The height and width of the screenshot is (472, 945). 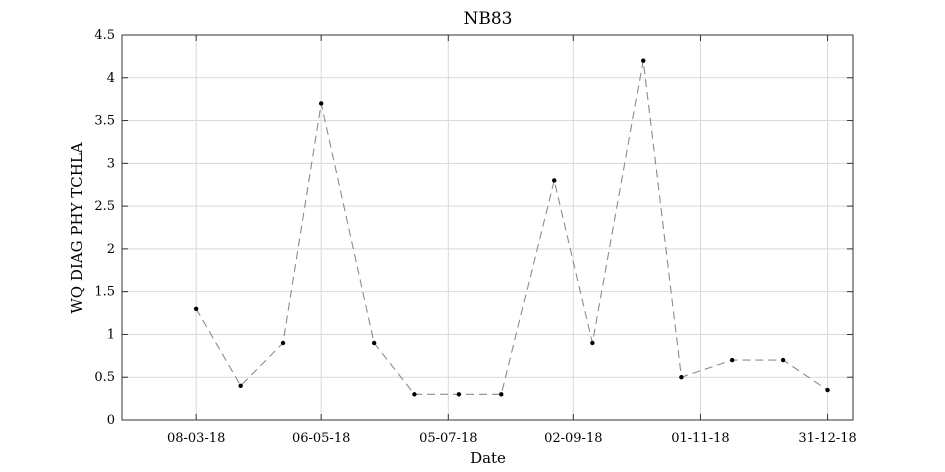 What do you see at coordinates (104, 35) in the screenshot?
I see `y-tick-label: 4.5` at bounding box center [104, 35].